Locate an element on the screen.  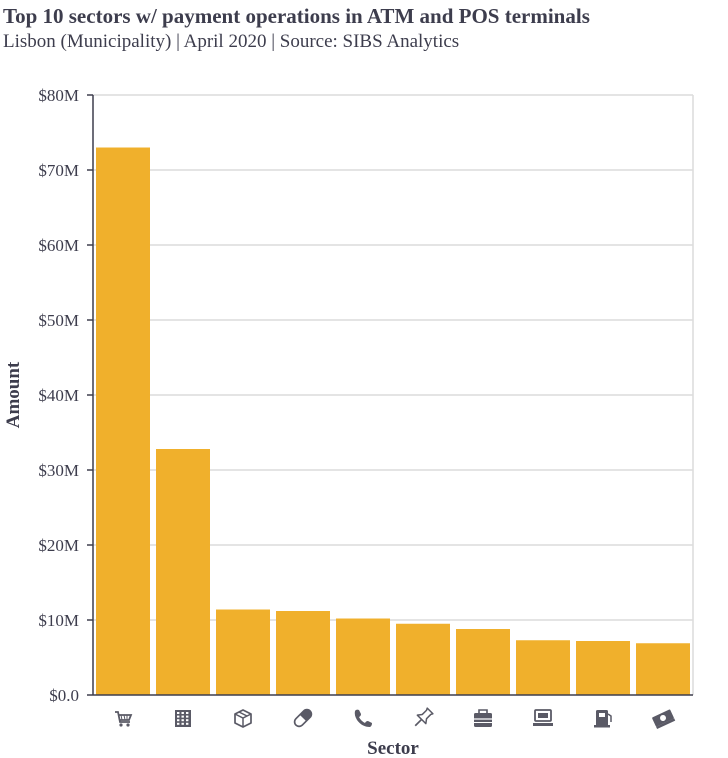
bar-building is located at coordinates (183, 572).